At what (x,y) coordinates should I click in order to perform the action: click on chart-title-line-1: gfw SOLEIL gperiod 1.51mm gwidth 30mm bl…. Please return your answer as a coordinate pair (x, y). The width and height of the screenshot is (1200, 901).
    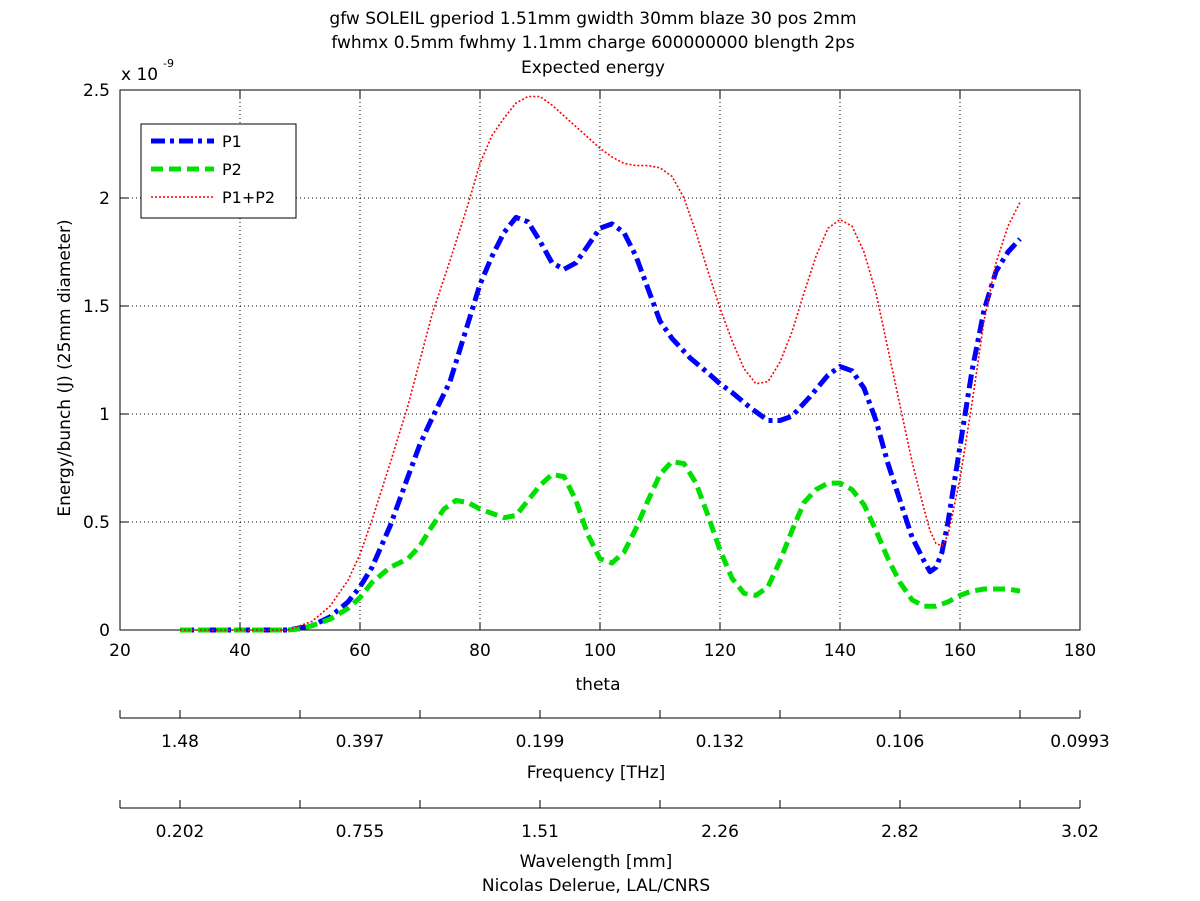
    Looking at the image, I should click on (592, 19).